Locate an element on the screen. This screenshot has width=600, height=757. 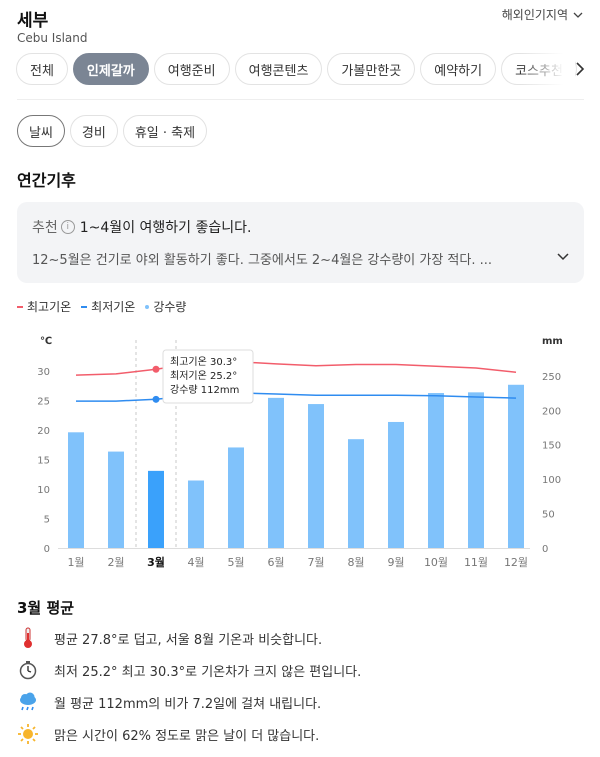
recommend-text: 1~4월이 여행하기 좋습니다. is located at coordinates (165, 228).